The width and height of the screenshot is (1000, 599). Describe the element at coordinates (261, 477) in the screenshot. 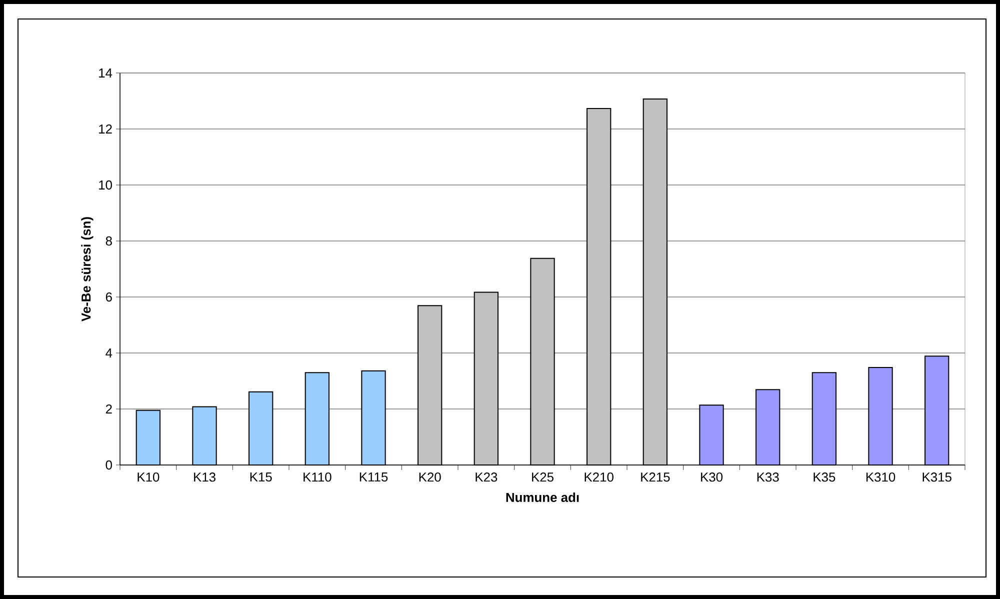

I see `x-tick-label: K15` at that location.